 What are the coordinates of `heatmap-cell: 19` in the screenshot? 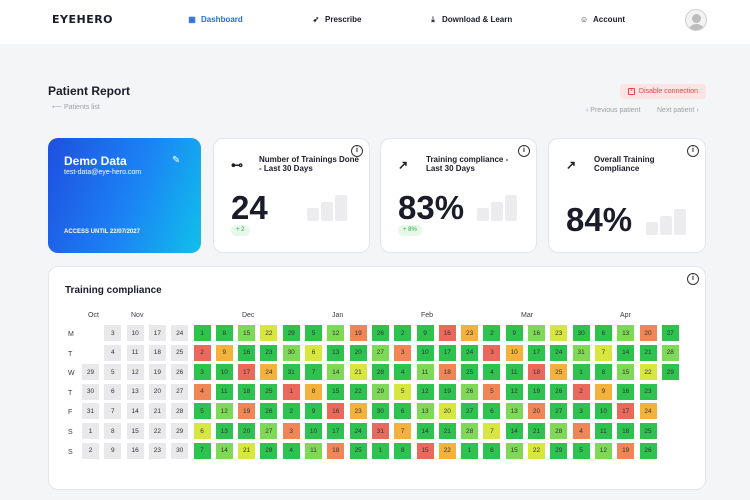 It's located at (358, 333).